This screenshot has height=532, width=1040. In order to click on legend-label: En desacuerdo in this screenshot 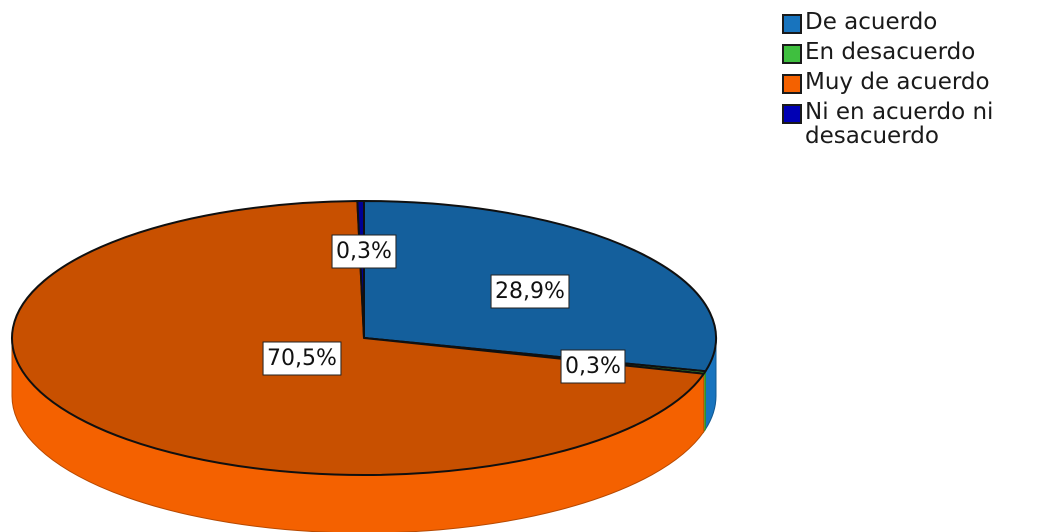, I will do `click(890, 52)`.